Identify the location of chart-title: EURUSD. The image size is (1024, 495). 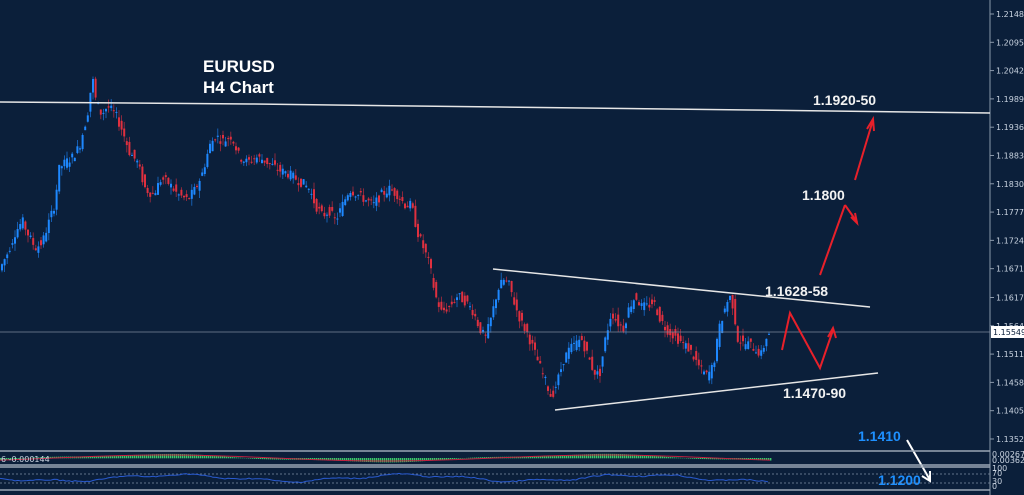
(239, 66).